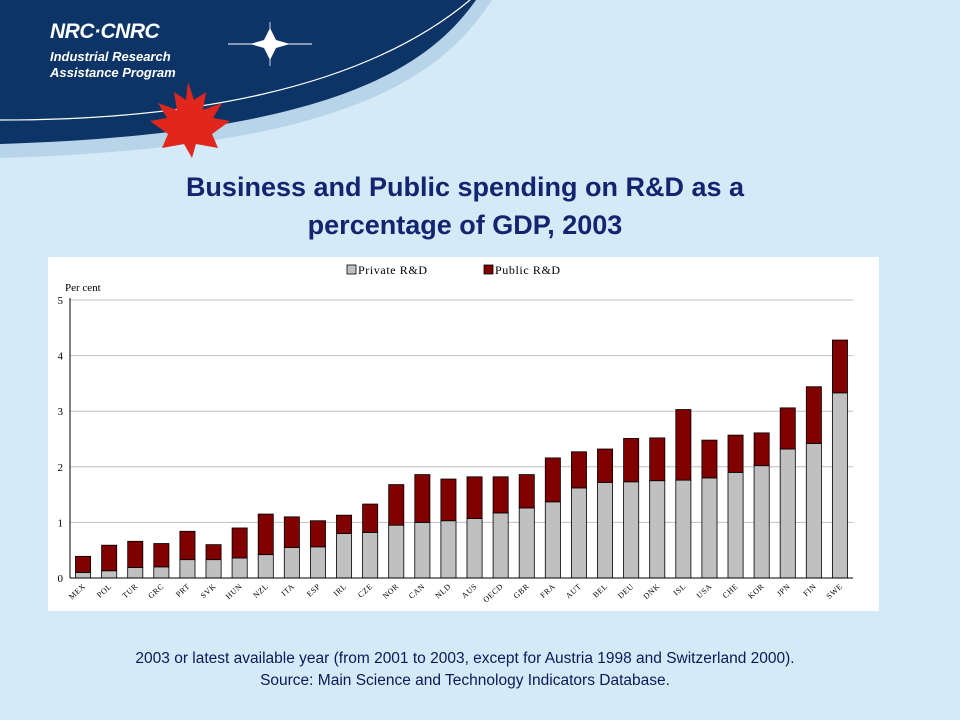 The image size is (960, 720). What do you see at coordinates (704, 591) in the screenshot?
I see `x-tick-label: USA` at bounding box center [704, 591].